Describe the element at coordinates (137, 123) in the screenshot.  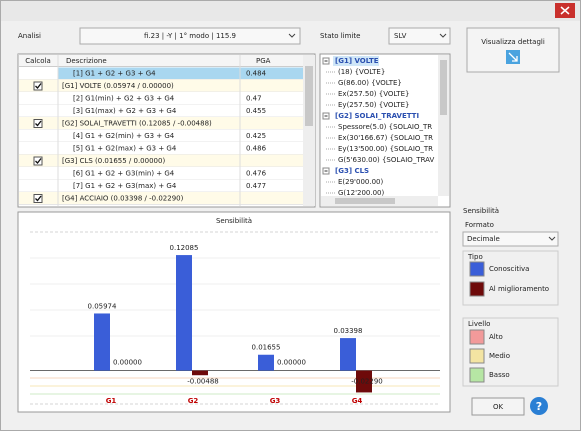
I see `description-cell: [G2] SOLAI_TRAVETTI (0.12085 / -0.00488)` at that location.